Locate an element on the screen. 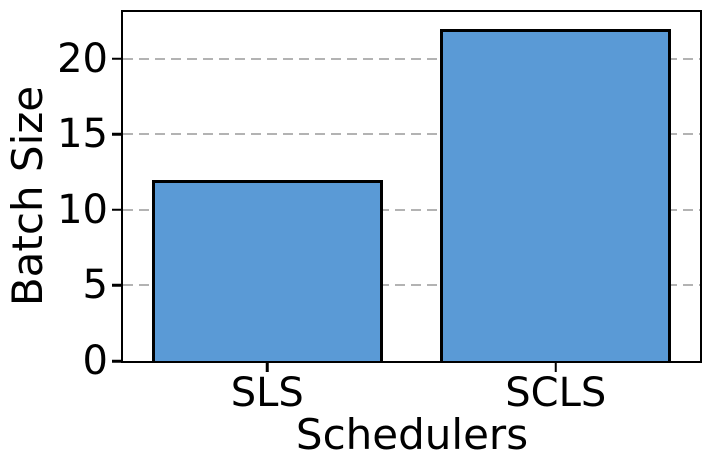 This screenshot has width=714, height=471. x-tick-label-scls: SCLS is located at coordinates (556, 393).